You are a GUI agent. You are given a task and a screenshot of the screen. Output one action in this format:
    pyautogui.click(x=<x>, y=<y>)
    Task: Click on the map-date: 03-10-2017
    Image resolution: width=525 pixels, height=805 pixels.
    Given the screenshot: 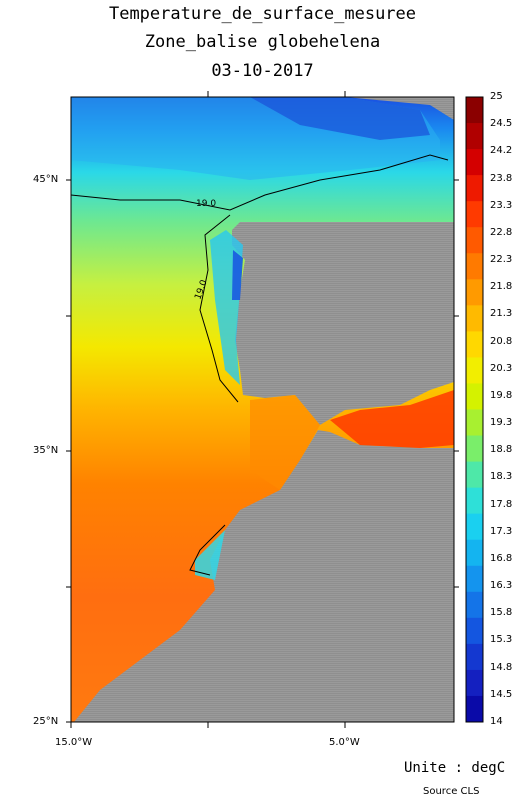 What is the action you would take?
    pyautogui.click(x=262, y=71)
    